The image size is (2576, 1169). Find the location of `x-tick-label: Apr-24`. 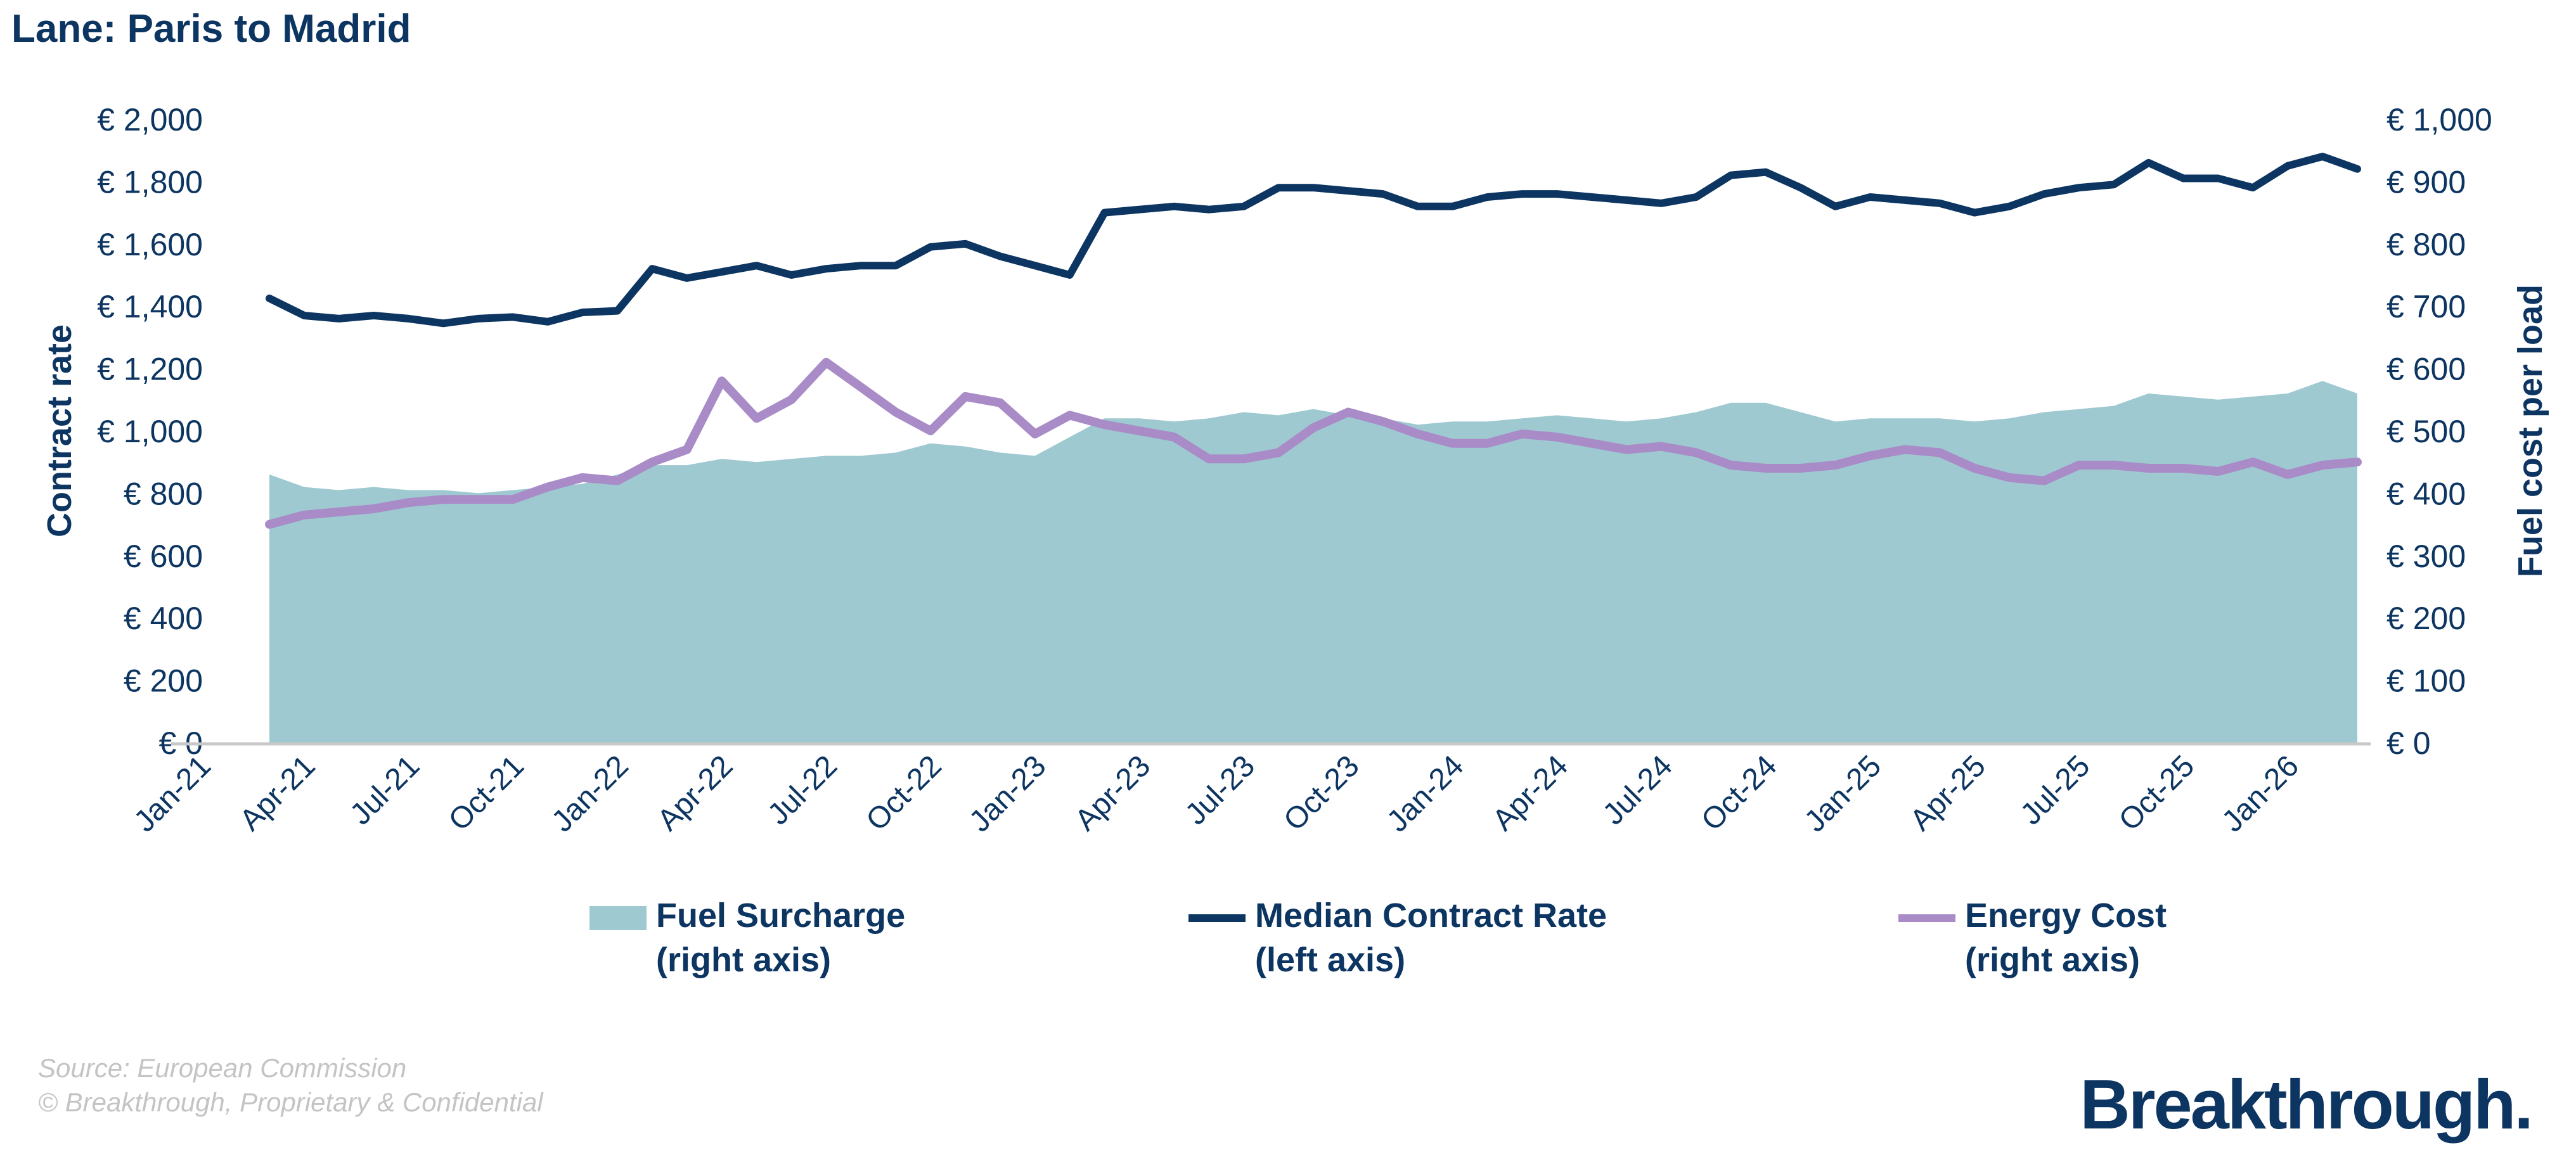

x-tick-label: Apr-24 is located at coordinates (1530, 793).